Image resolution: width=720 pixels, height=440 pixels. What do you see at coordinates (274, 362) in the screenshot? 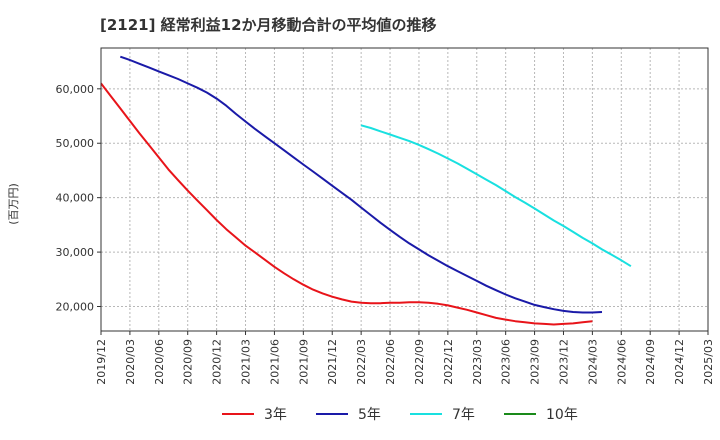
I see `x-tick-label: 2021/06` at bounding box center [274, 362].